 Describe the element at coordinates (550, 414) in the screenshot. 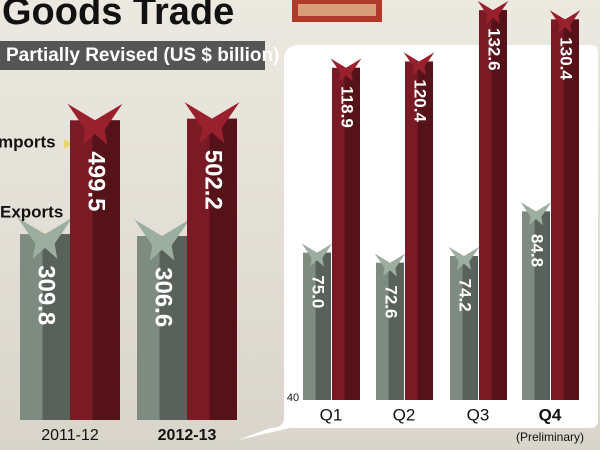

I see `x-tick-label: Q4` at that location.